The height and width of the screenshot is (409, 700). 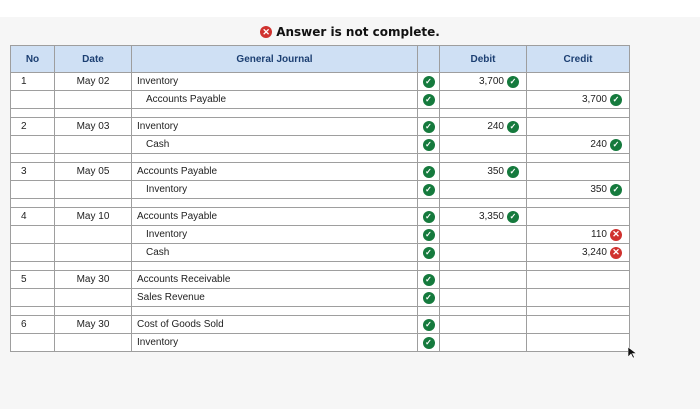 What do you see at coordinates (32, 126) in the screenshot?
I see `entry-number: 2` at bounding box center [32, 126].